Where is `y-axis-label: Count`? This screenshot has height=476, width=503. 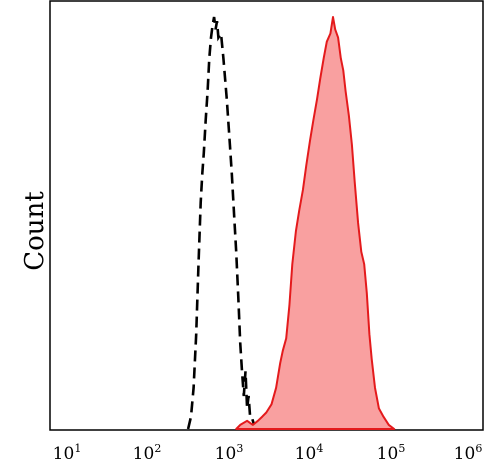 y-axis-label: Count is located at coordinates (35, 231).